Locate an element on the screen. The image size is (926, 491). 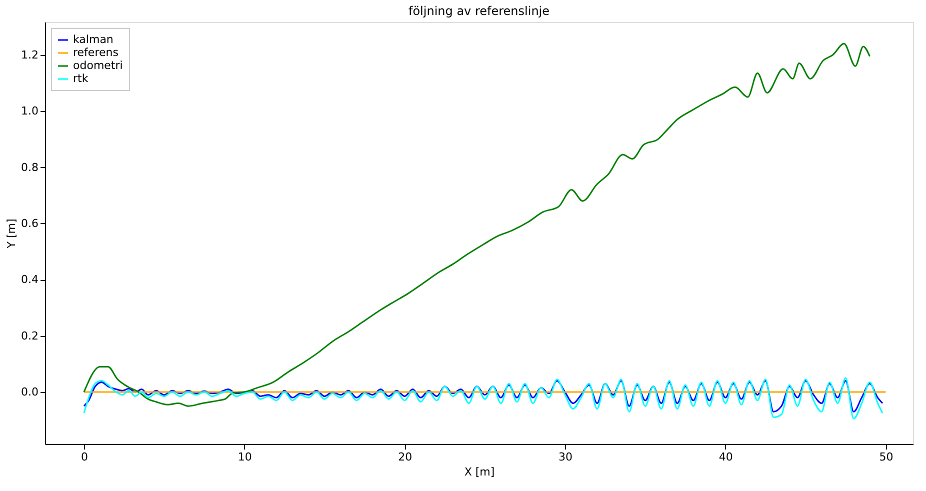
y-tick-label: 0.4 is located at coordinates (29, 279).